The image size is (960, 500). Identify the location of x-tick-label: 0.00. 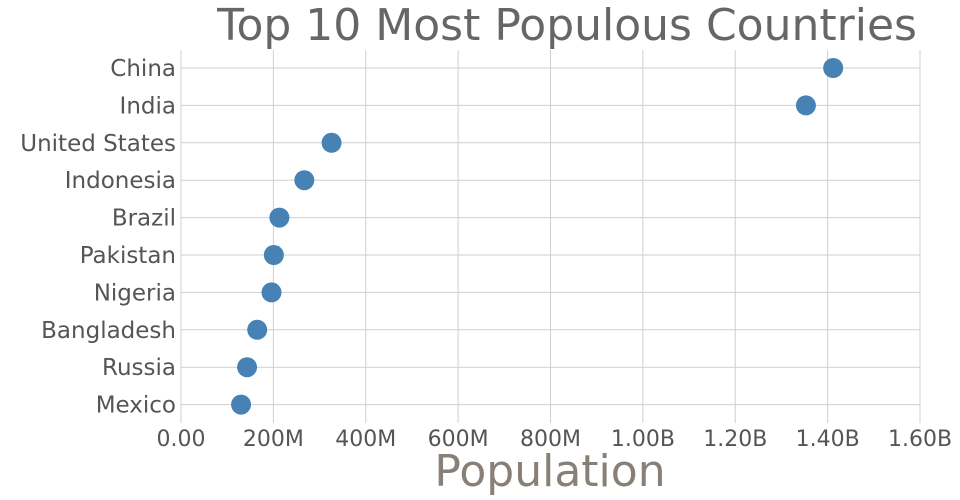
(181, 439).